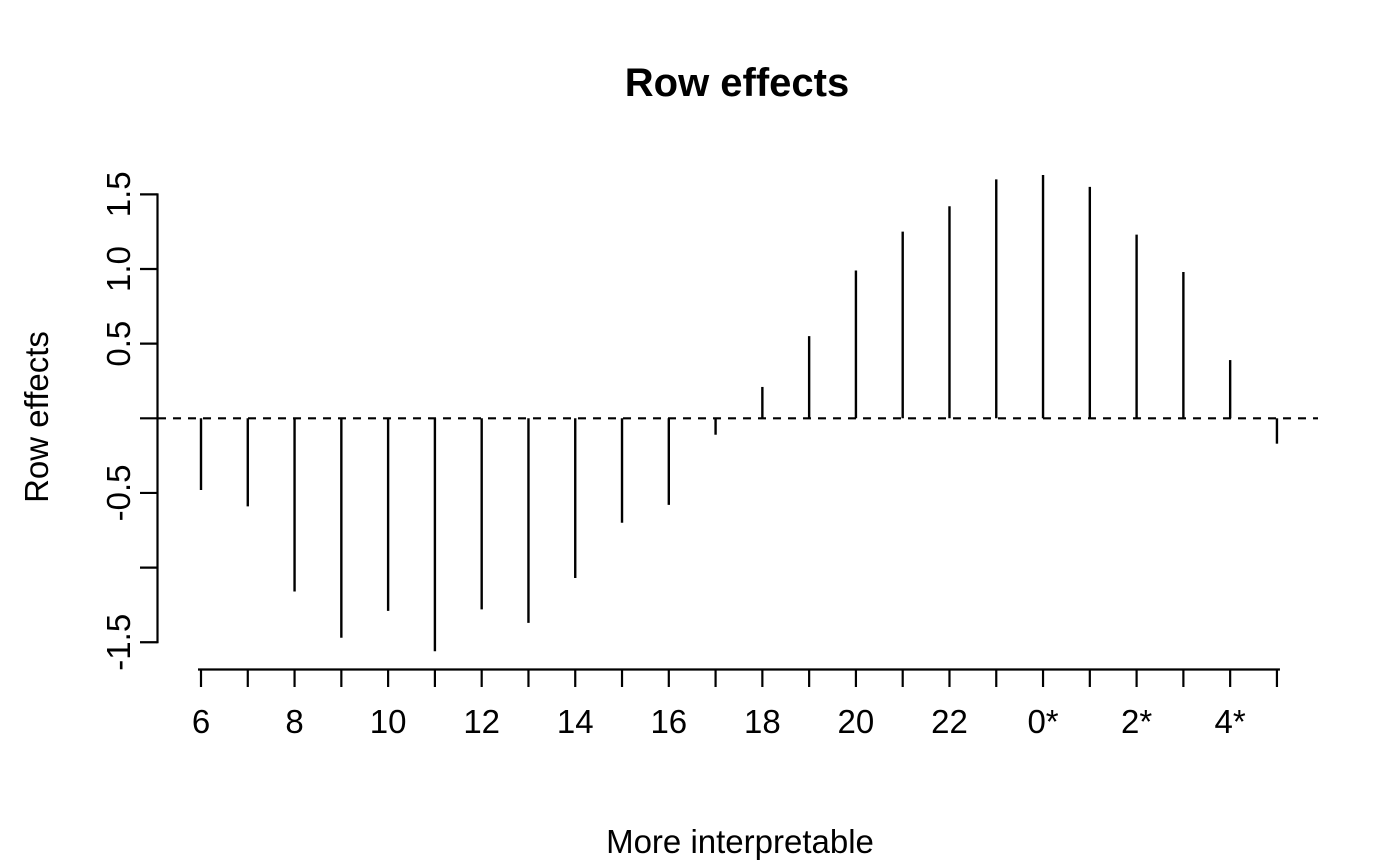 This screenshot has width=1400, height=866. What do you see at coordinates (201, 721) in the screenshot?
I see `x-tick-label: 6` at bounding box center [201, 721].